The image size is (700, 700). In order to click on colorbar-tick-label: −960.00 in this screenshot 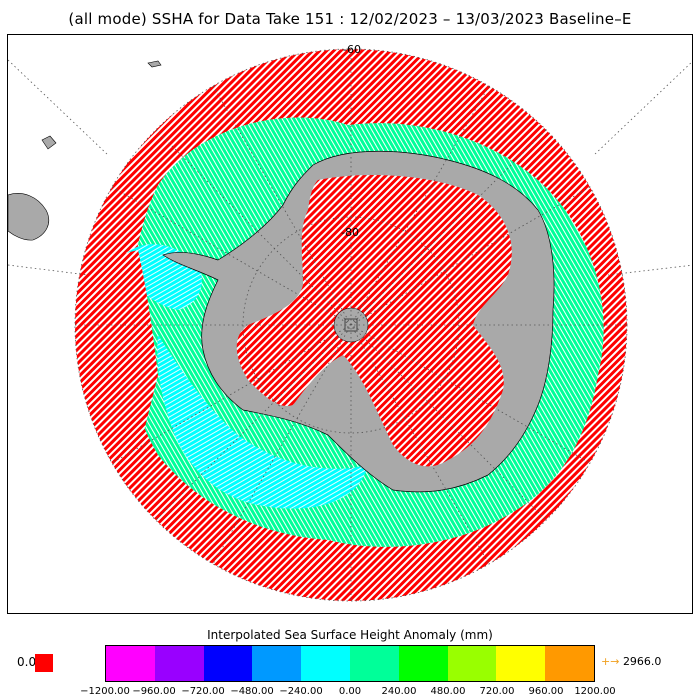, I will do `click(154, 691)`.